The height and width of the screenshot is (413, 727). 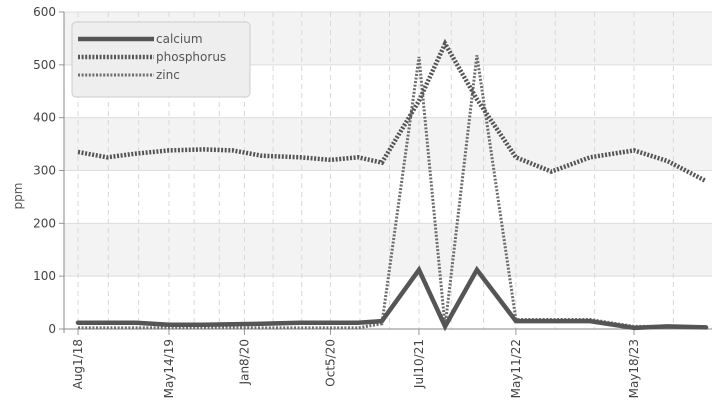 What do you see at coordinates (244, 362) in the screenshot?
I see `x-tick-label: Jan8/20` at bounding box center [244, 362].